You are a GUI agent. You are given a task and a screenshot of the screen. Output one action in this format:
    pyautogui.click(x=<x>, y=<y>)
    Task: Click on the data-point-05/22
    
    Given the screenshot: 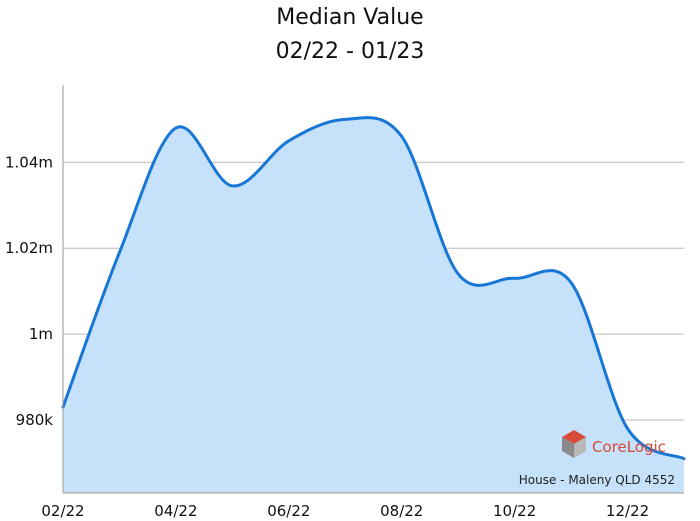 What is the action you would take?
    pyautogui.click(x=232, y=186)
    